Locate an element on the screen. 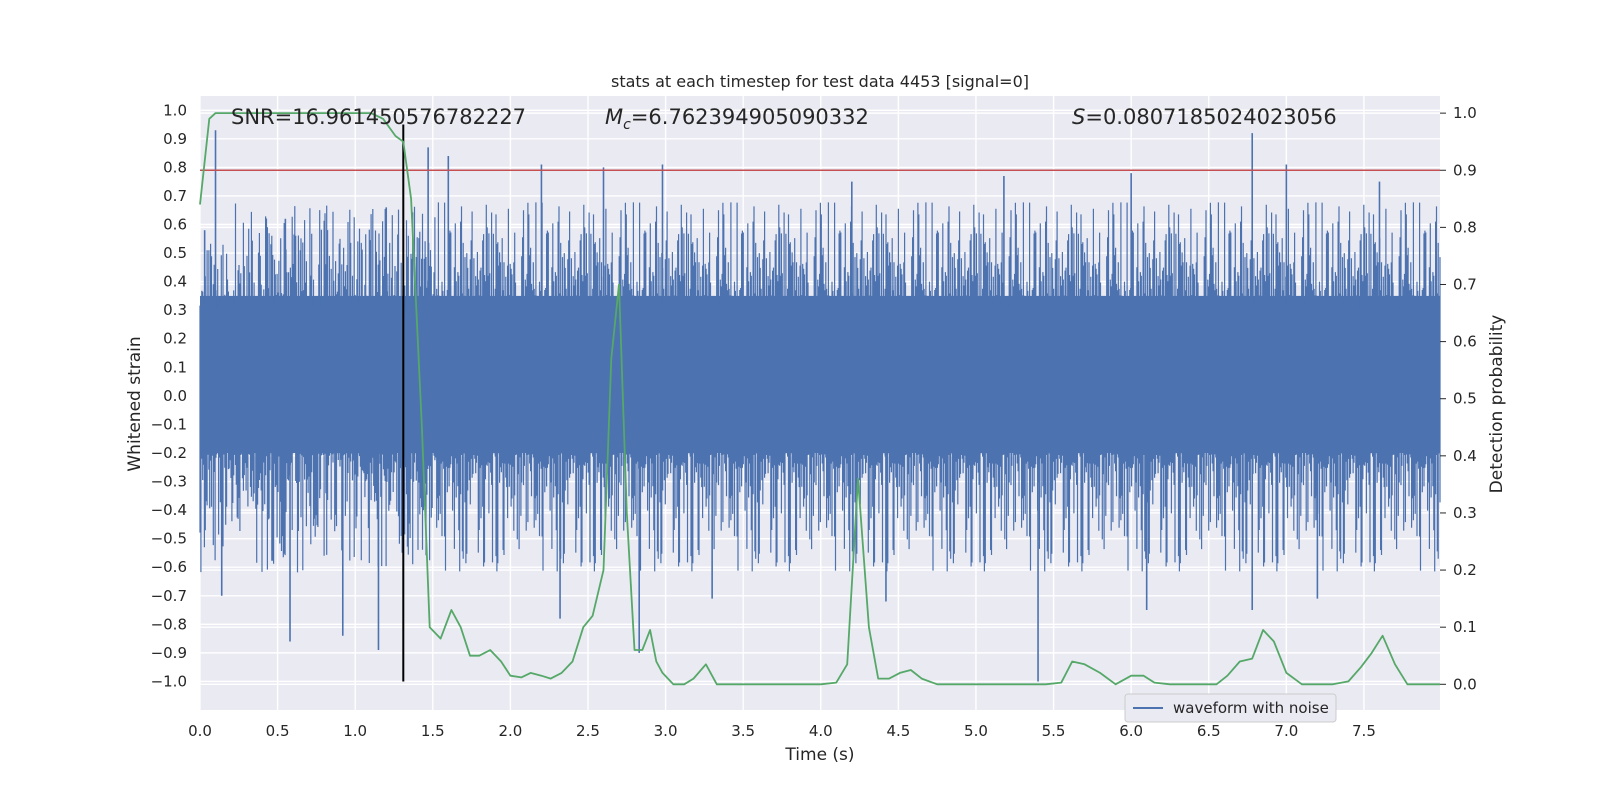 Image resolution: width=1600 pixels, height=800 pixels. x-tick-label: 1.0 is located at coordinates (355, 731).